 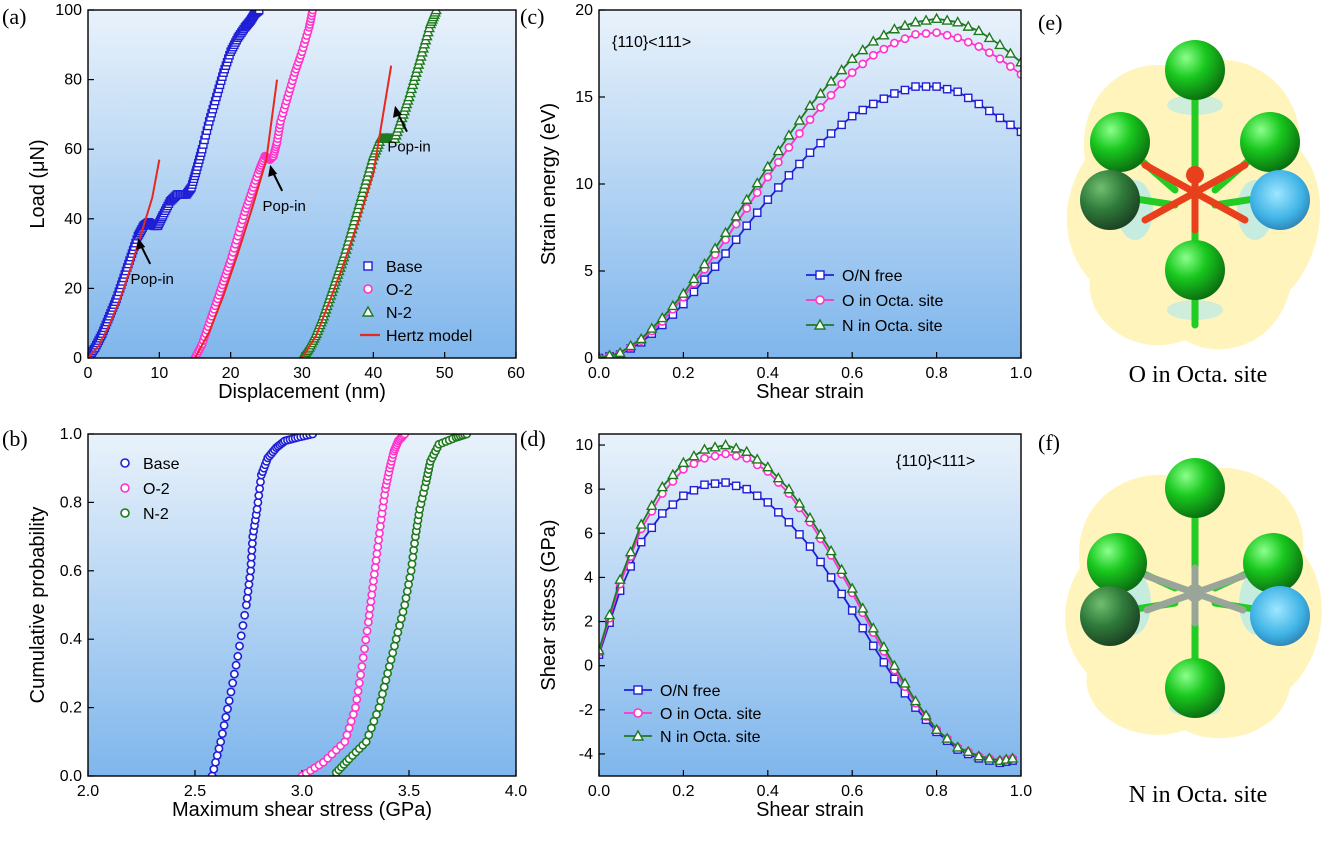 I want to click on legend-label: N in Octa. site, so click(x=892, y=326).